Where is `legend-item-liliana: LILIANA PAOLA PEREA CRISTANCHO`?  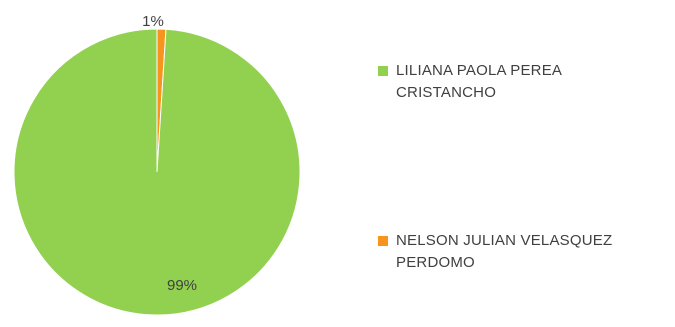 legend-item-liliana: LILIANA PAOLA PEREA CRISTANCHO is located at coordinates (523, 82).